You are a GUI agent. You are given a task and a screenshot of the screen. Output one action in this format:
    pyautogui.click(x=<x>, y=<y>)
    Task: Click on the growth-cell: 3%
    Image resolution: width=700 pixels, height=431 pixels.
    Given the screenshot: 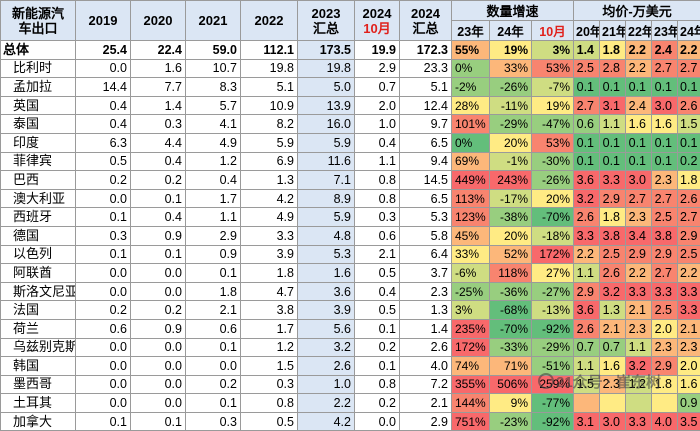 What is the action you would take?
    pyautogui.click(x=553, y=50)
    